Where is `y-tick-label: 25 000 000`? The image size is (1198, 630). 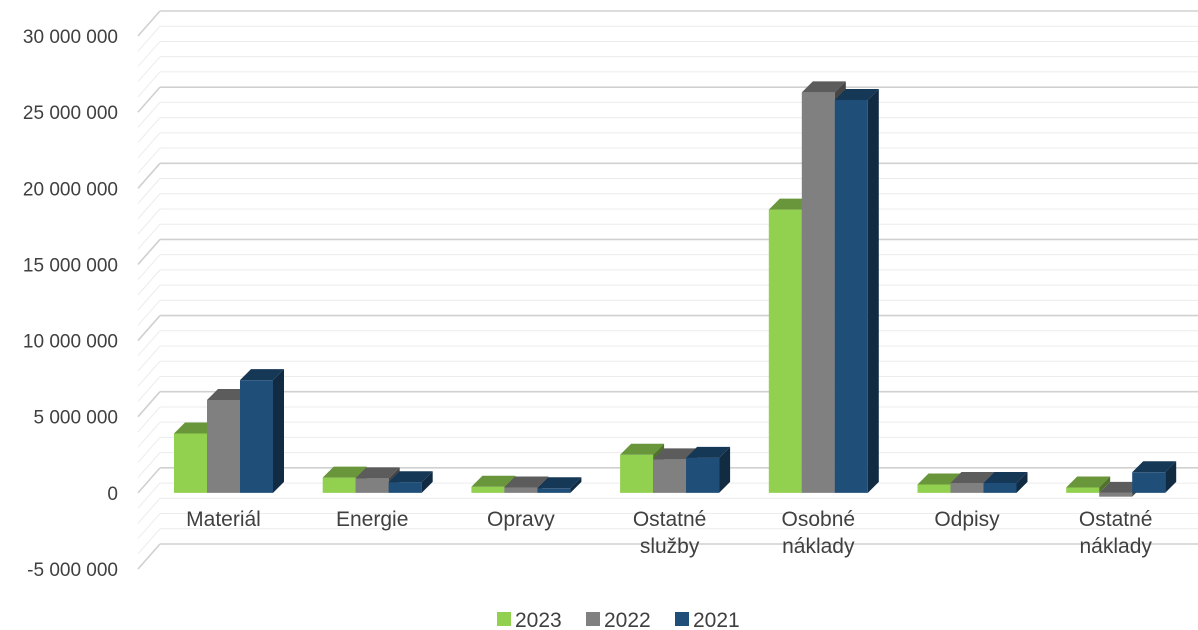
y-tick-label: 25 000 000 is located at coordinates (70, 113).